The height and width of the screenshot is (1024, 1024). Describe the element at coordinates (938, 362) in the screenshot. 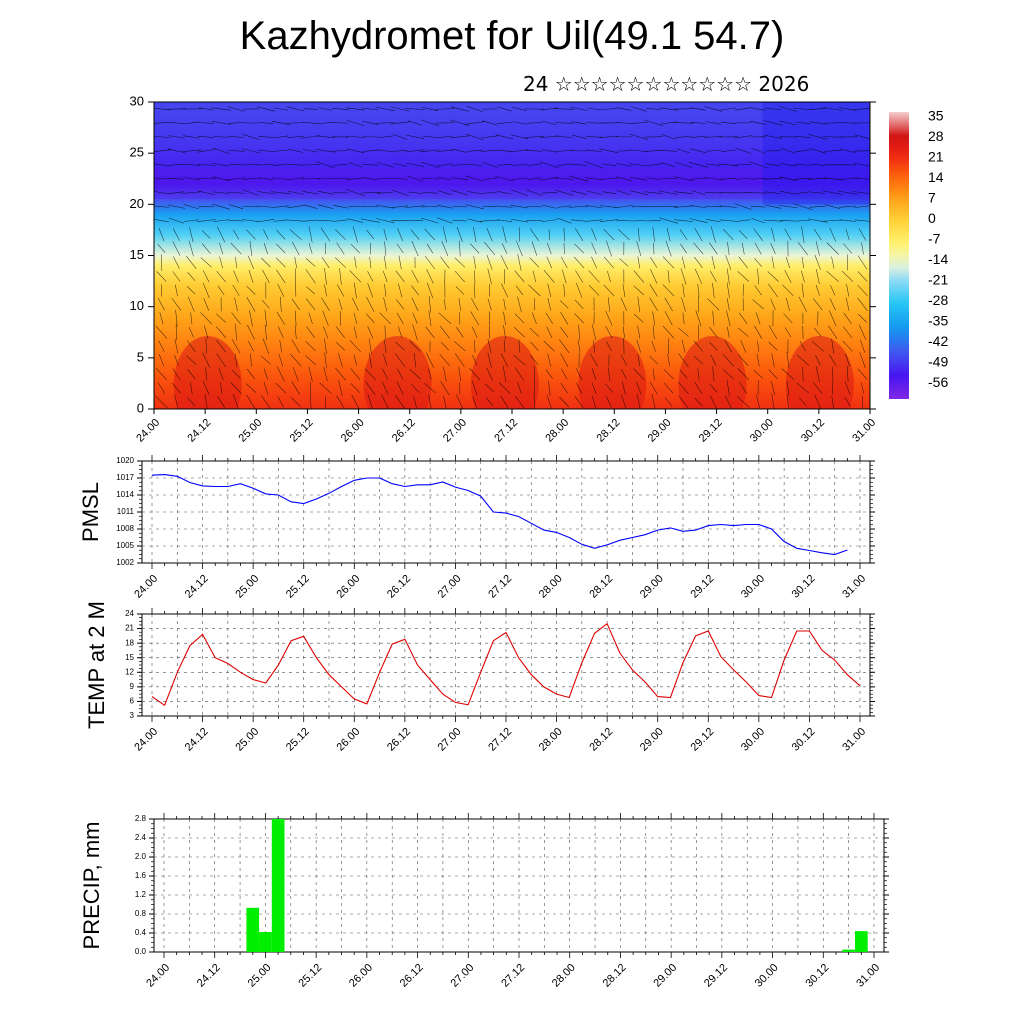

I see `colorbar-label: -49` at that location.